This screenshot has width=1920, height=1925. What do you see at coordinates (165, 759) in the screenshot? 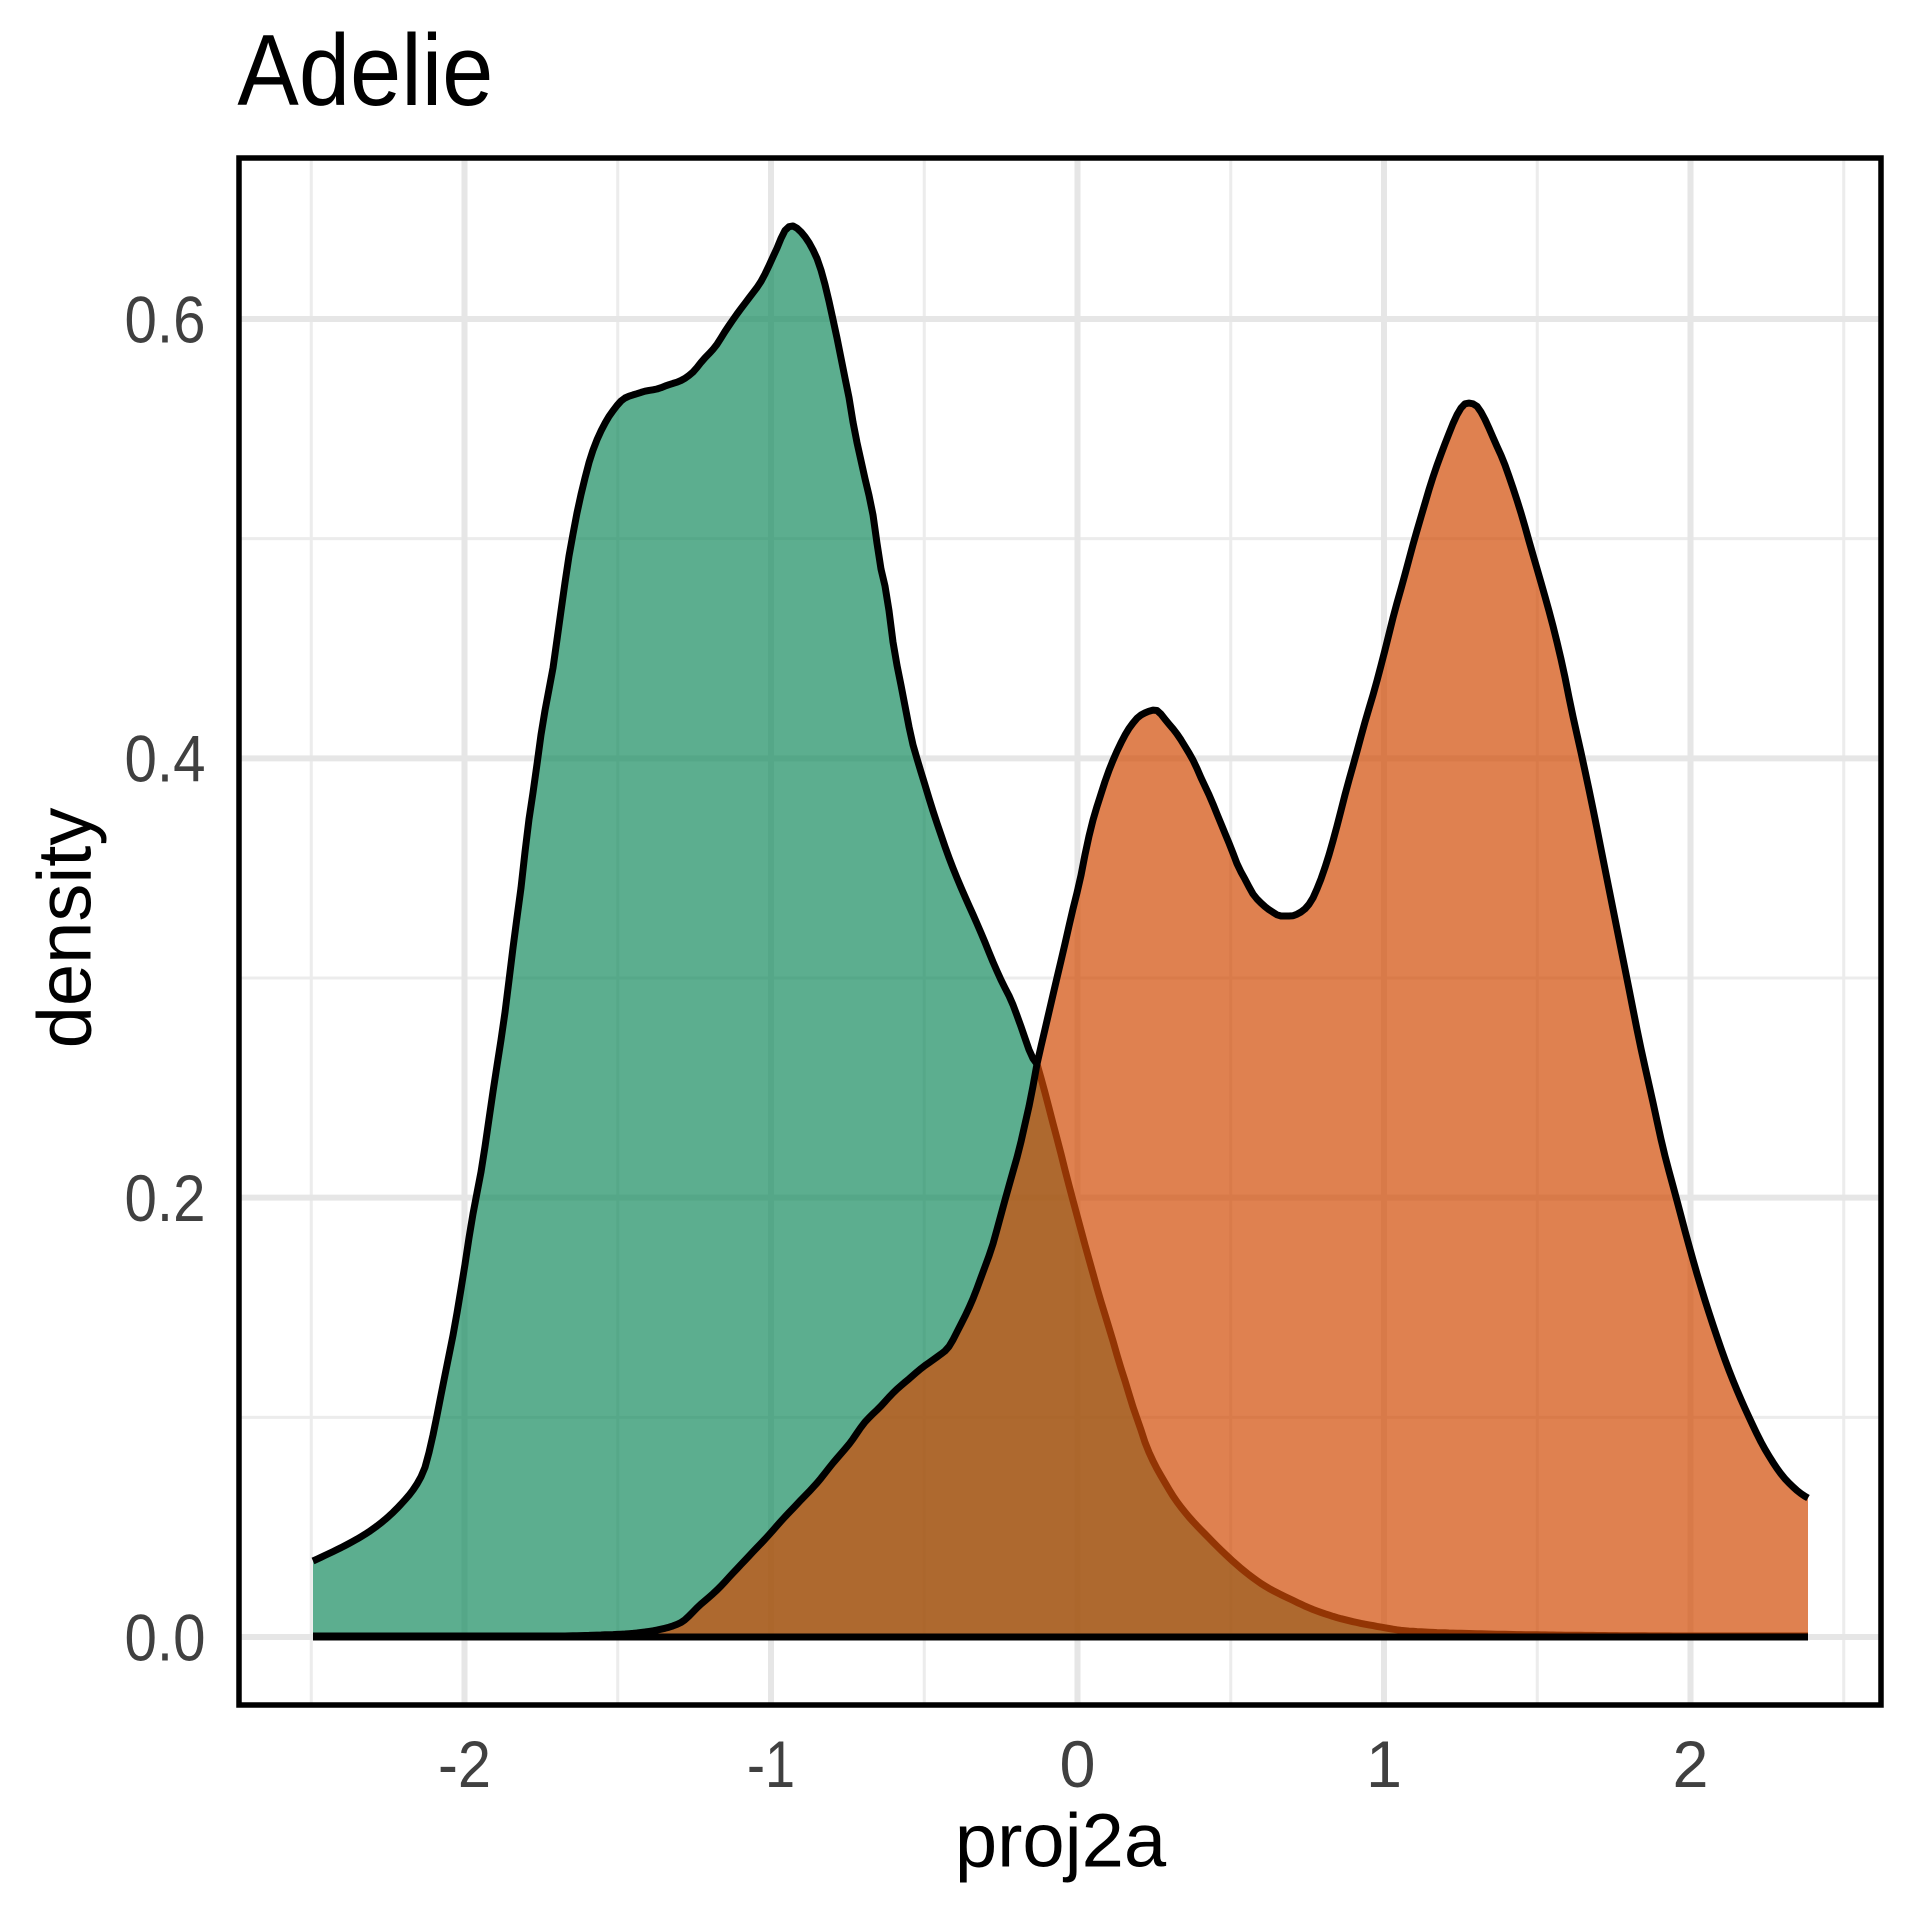
I see `svg-text: 0.4` at bounding box center [165, 759].